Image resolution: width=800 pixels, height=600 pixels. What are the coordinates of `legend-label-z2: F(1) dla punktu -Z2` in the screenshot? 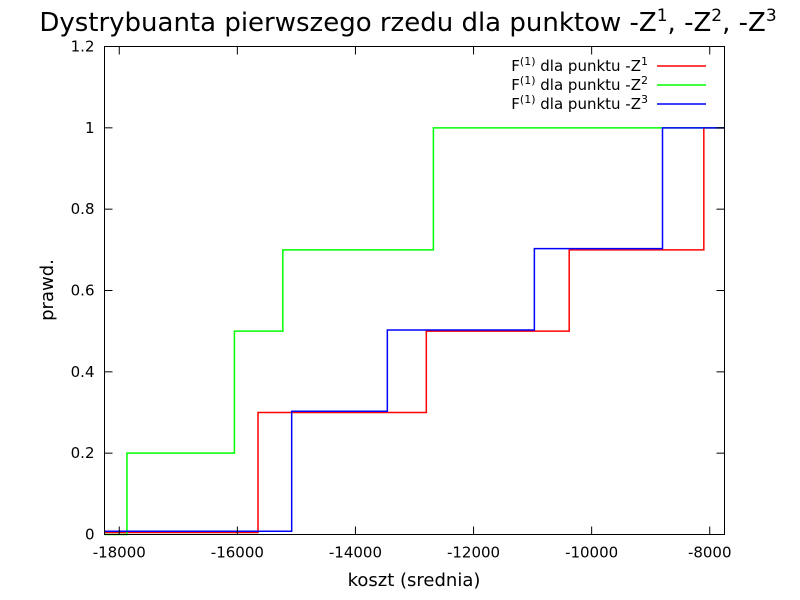 It's located at (579, 84).